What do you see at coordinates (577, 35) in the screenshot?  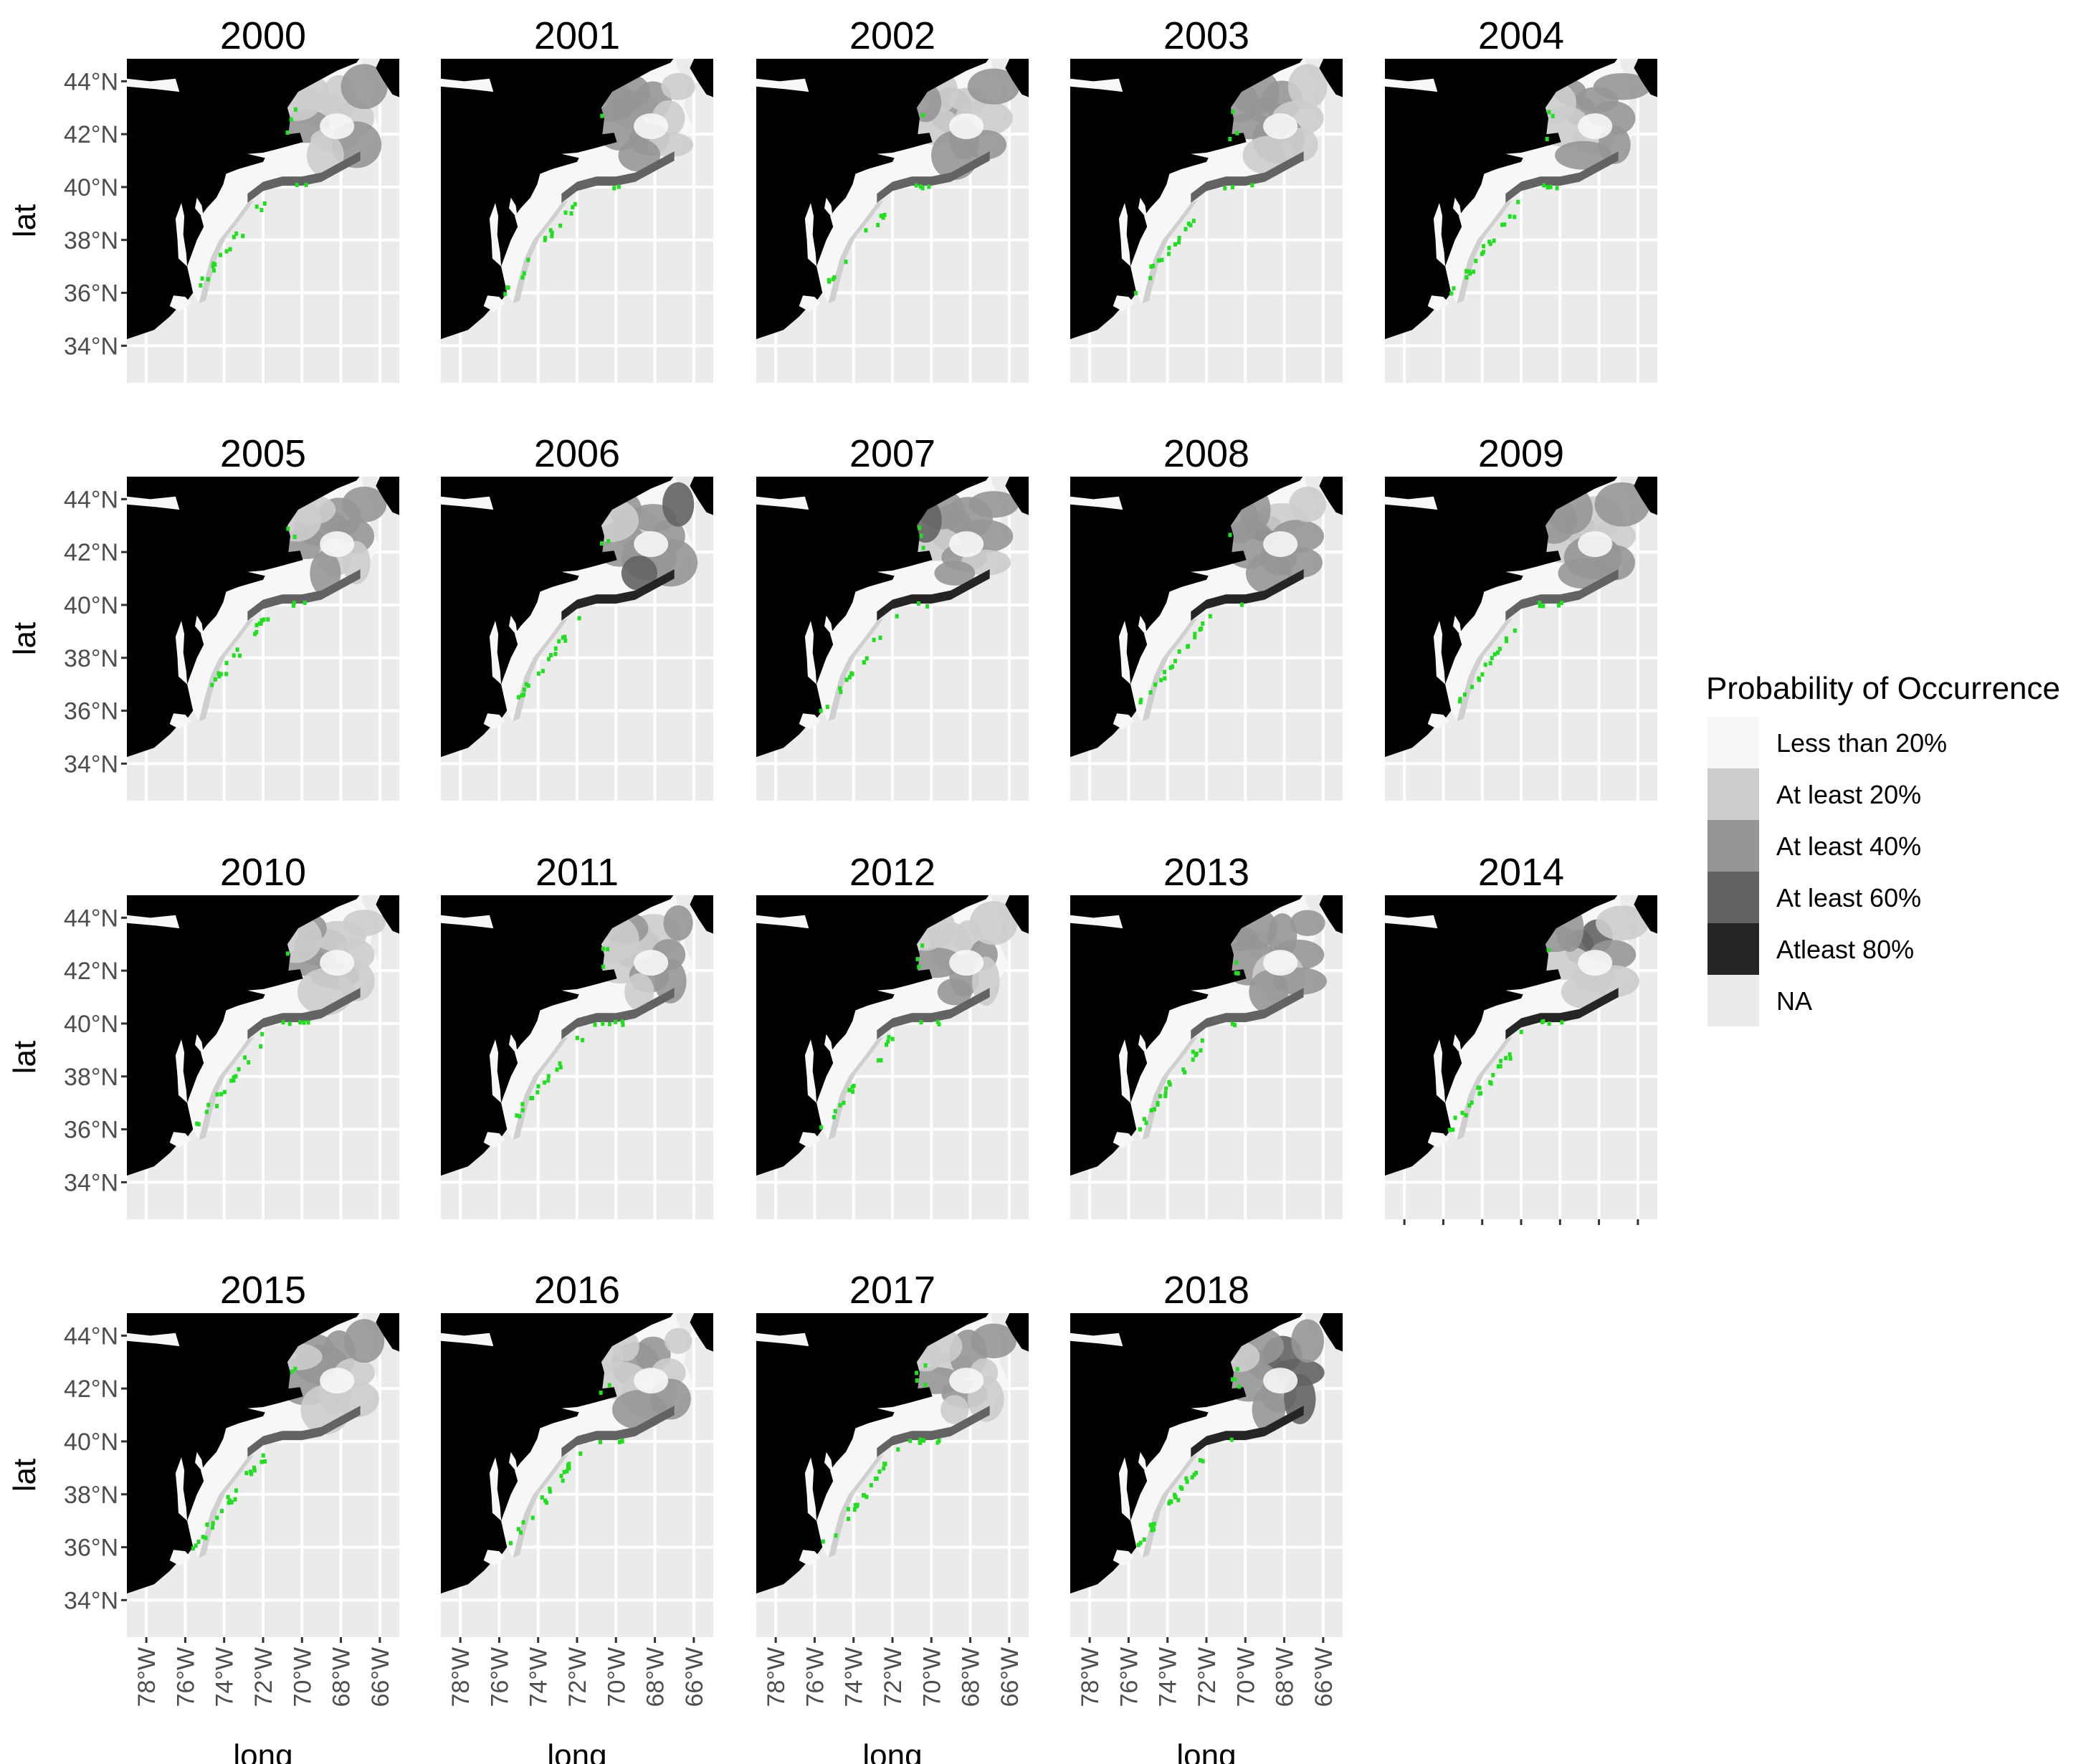 I see `panel-title: 2001` at bounding box center [577, 35].